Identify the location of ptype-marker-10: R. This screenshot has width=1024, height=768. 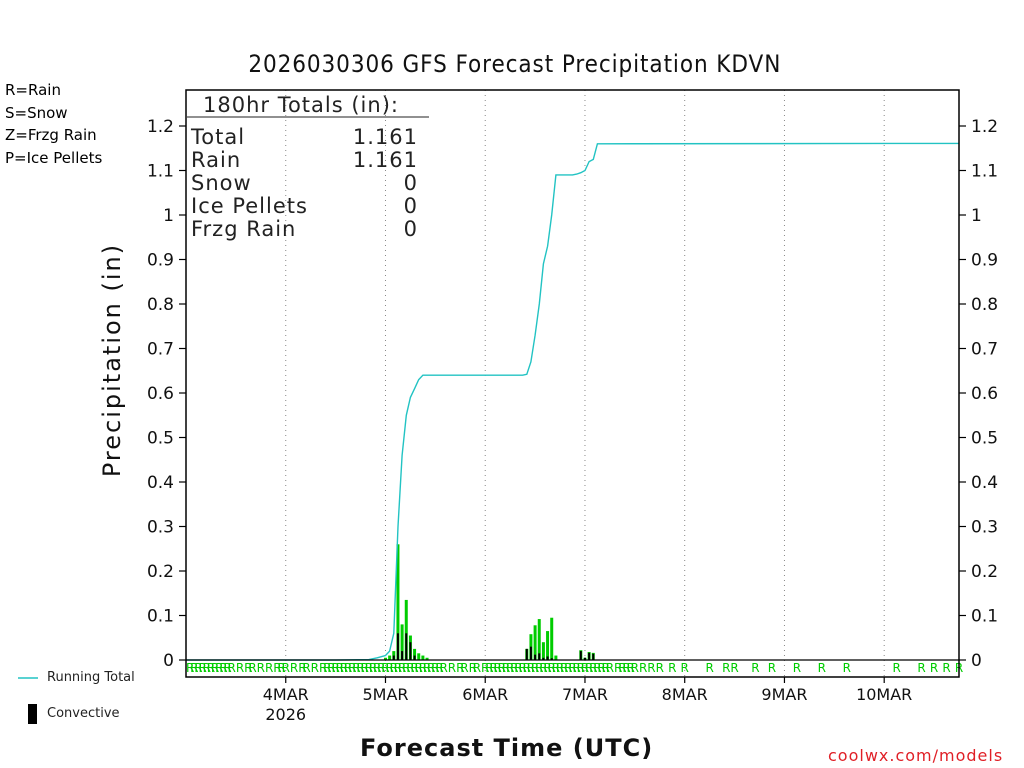
(232, 668).